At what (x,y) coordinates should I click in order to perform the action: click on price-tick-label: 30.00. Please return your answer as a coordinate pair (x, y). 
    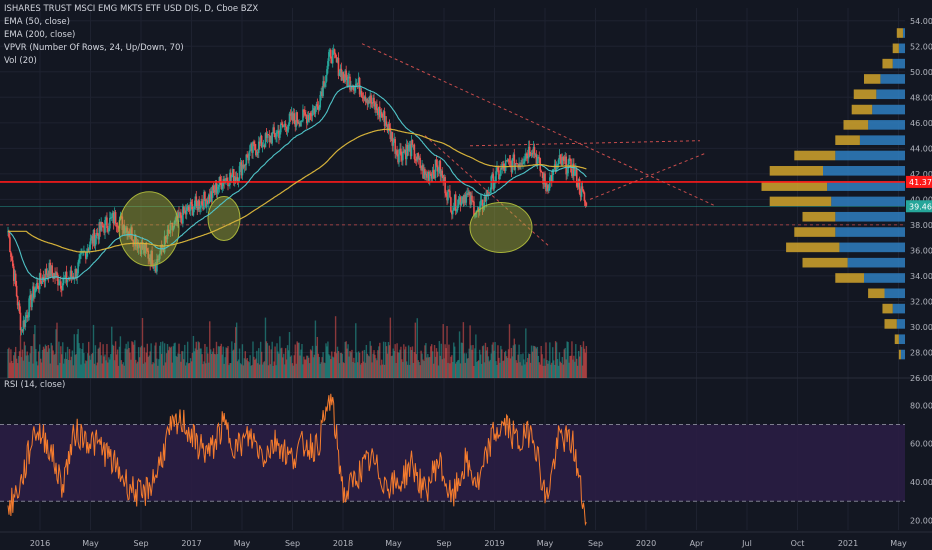
    Looking at the image, I should click on (921, 327).